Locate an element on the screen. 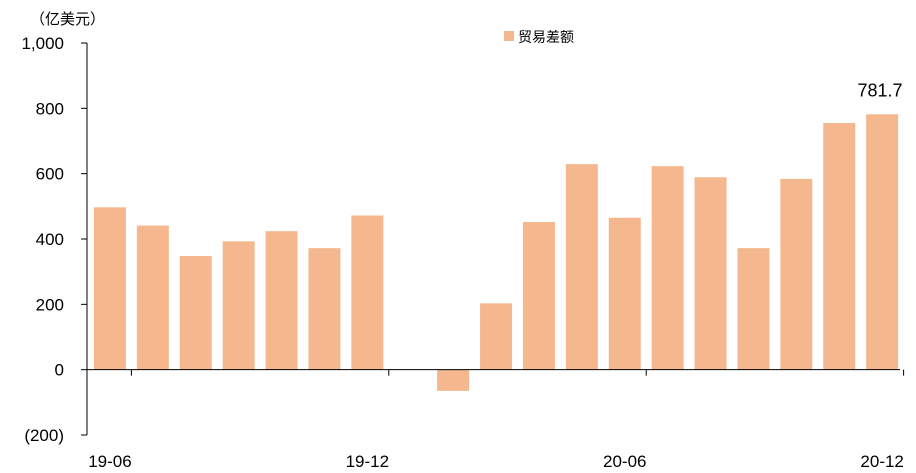  data-label: 781.7 is located at coordinates (879, 90).